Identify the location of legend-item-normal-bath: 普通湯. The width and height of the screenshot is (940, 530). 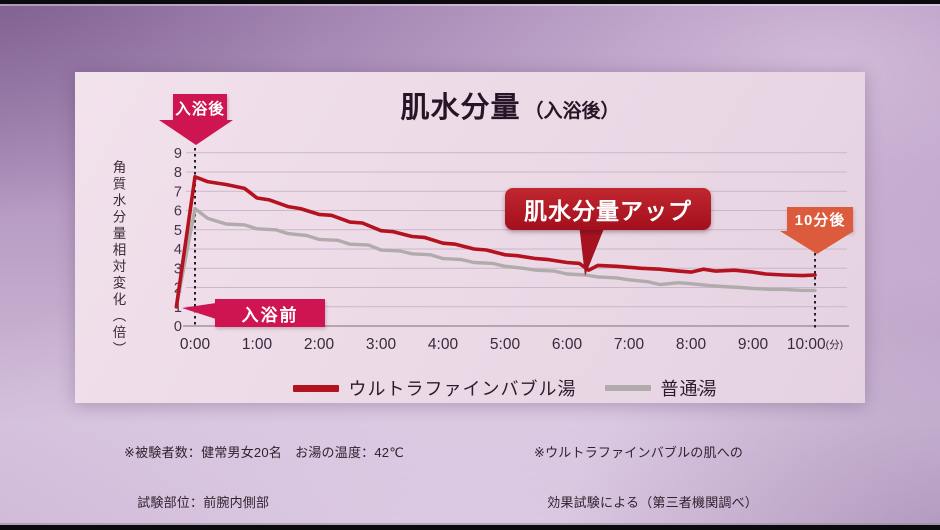
(661, 388).